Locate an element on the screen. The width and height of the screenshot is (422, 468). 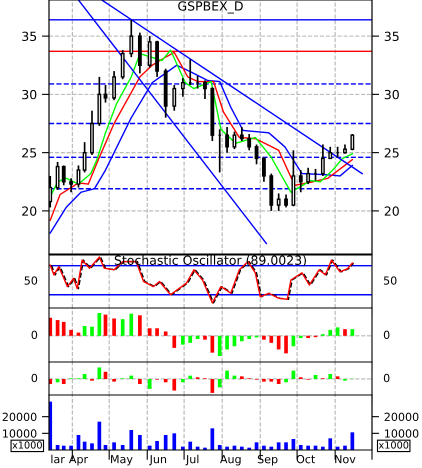
x-tick-label: Oct is located at coordinates (306, 459).